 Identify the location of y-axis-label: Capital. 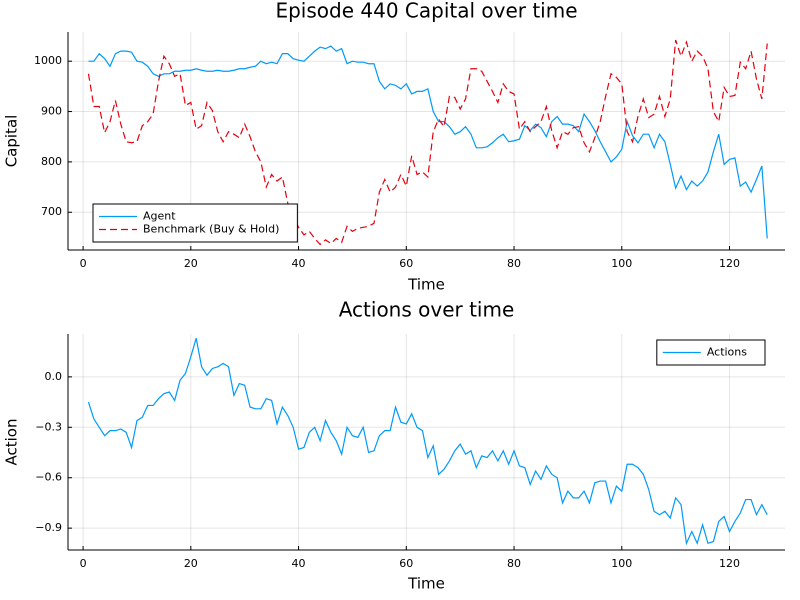
(12, 141).